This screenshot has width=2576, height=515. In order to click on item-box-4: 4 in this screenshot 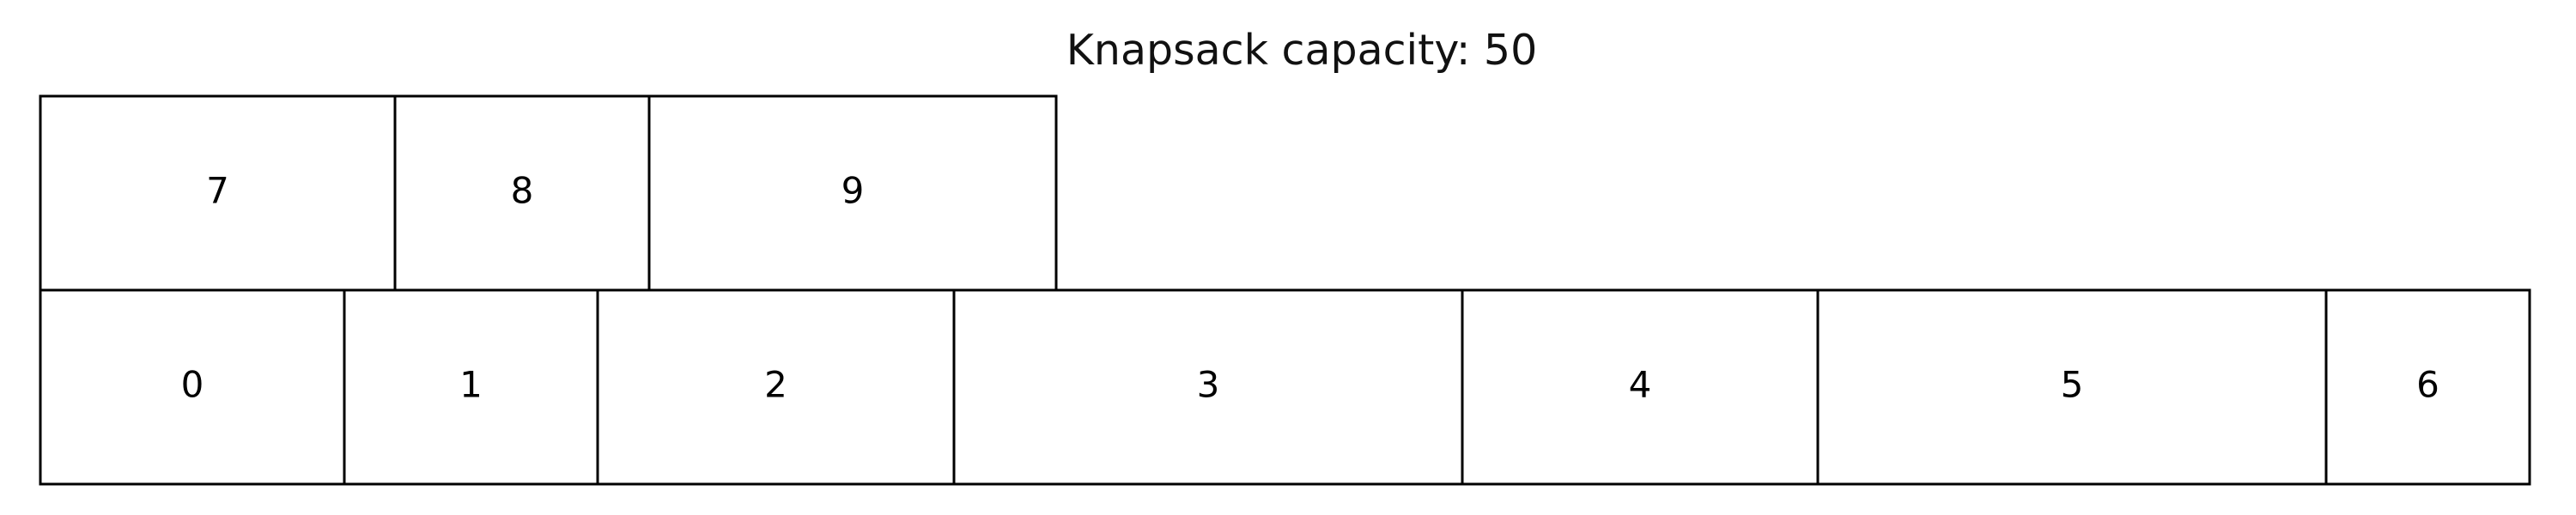, I will do `click(1641, 387)`.